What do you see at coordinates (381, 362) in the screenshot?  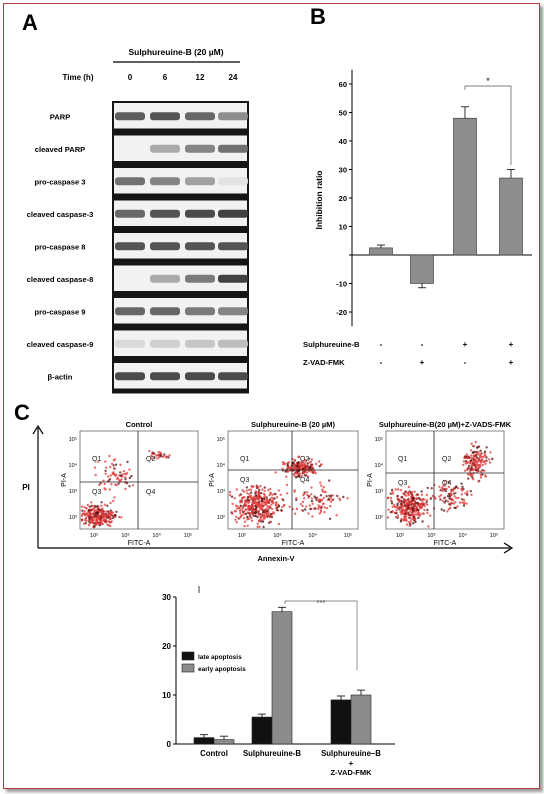 I see `b-condition-sign: -` at bounding box center [381, 362].